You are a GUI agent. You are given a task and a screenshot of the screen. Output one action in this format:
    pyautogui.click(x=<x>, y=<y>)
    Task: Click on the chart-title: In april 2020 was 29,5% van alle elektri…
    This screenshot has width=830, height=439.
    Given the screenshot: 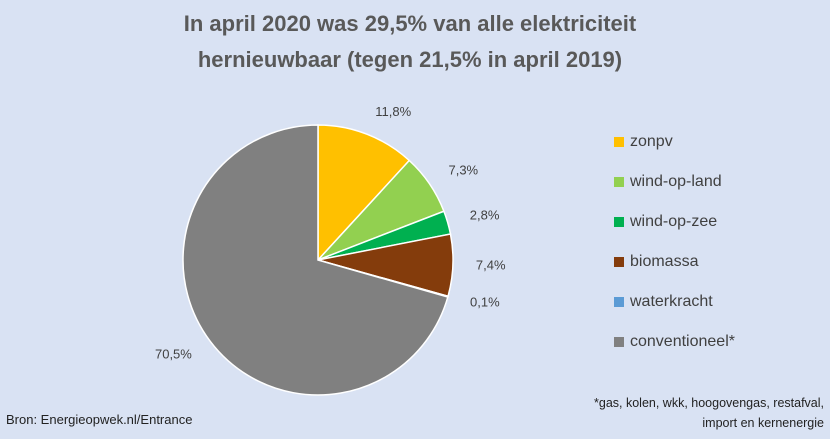 What is the action you would take?
    pyautogui.click(x=410, y=41)
    